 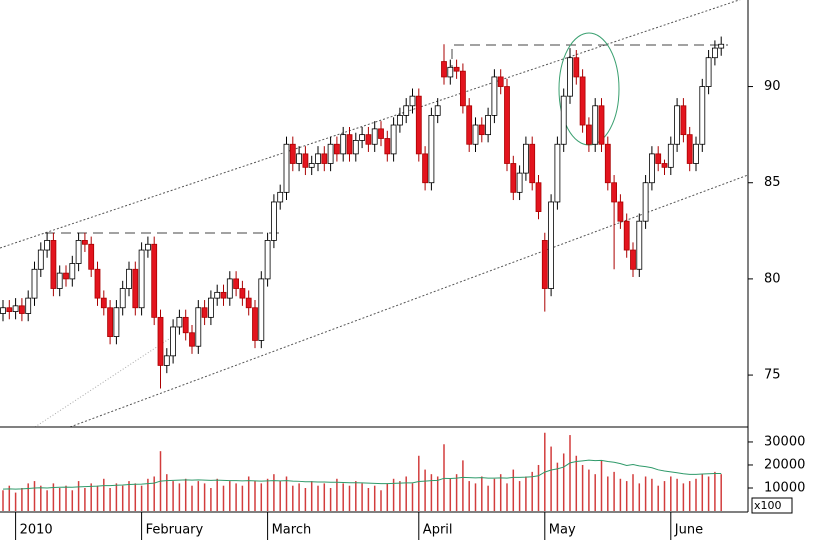 I want to click on x-tick-label: June, so click(x=688, y=530).